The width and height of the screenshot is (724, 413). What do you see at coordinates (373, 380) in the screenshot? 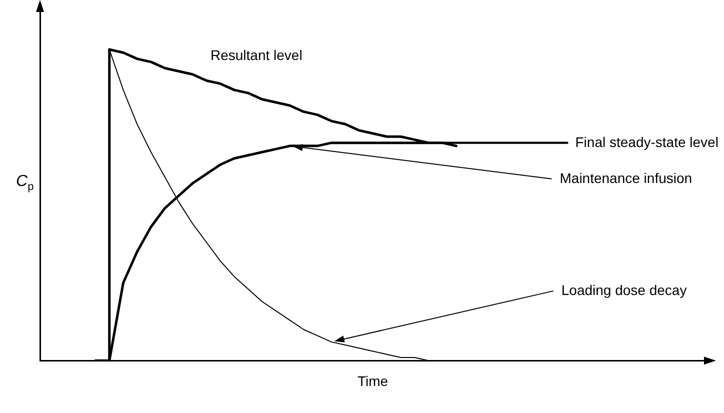
I see `x-axis-title: Time` at bounding box center [373, 380].